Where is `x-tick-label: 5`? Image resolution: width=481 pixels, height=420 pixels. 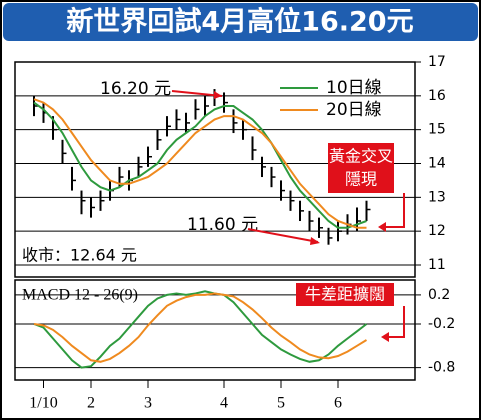
x-tick-label: 5 is located at coordinates (281, 403).